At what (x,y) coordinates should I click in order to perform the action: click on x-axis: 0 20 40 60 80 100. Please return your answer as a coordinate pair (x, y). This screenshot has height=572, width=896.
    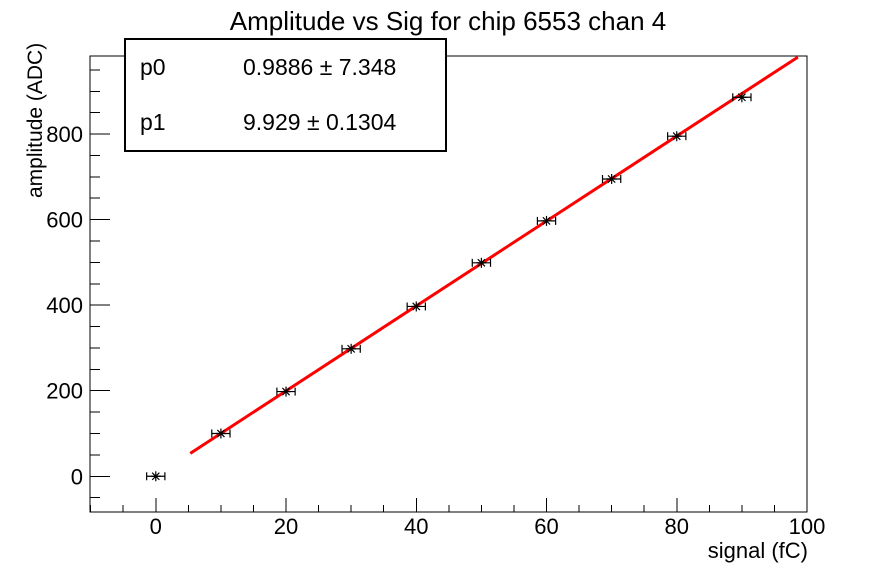
    Looking at the image, I should click on (458, 518).